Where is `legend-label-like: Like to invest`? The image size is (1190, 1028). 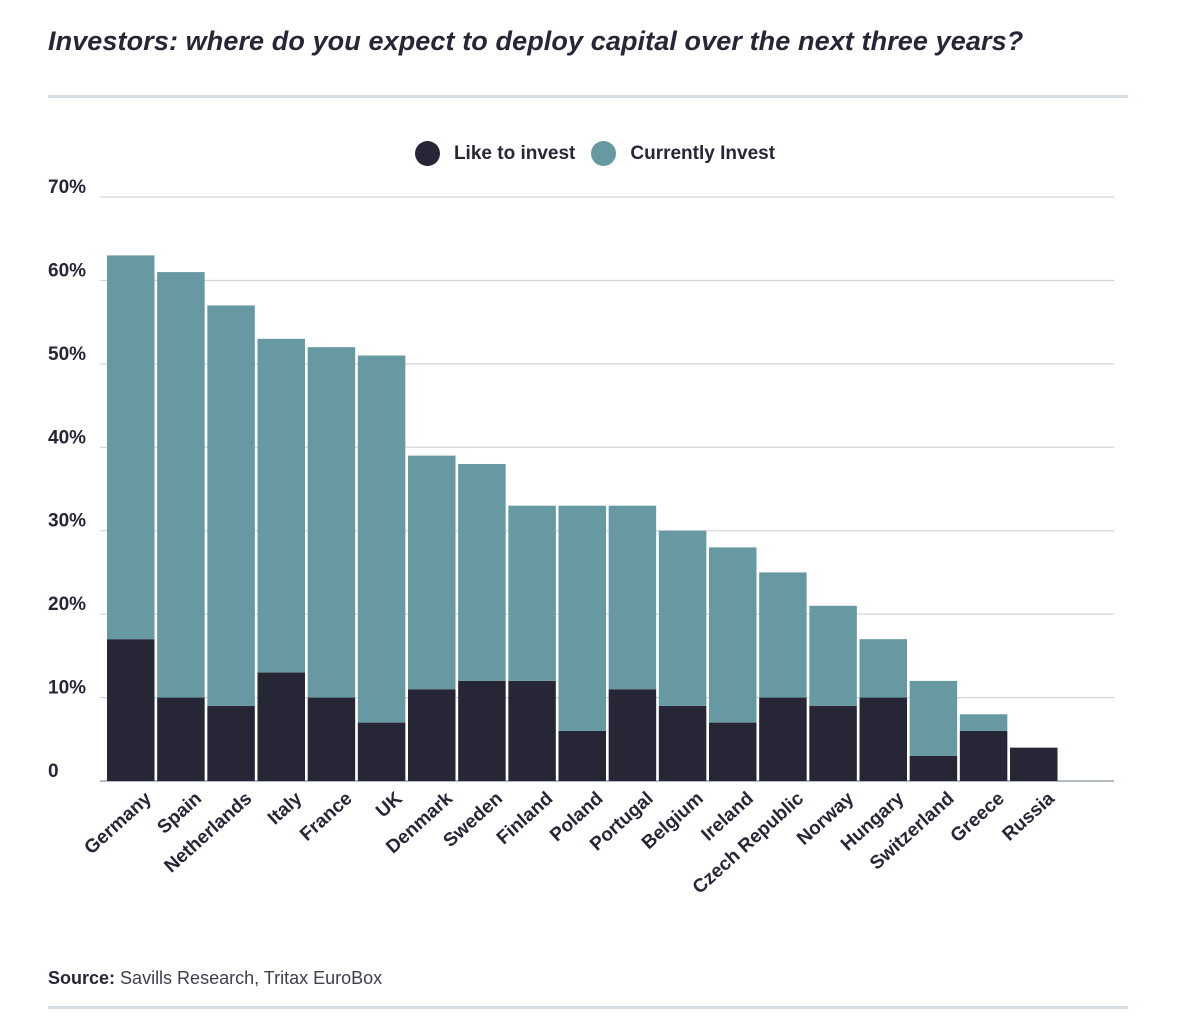
legend-label-like: Like to invest is located at coordinates (514, 153).